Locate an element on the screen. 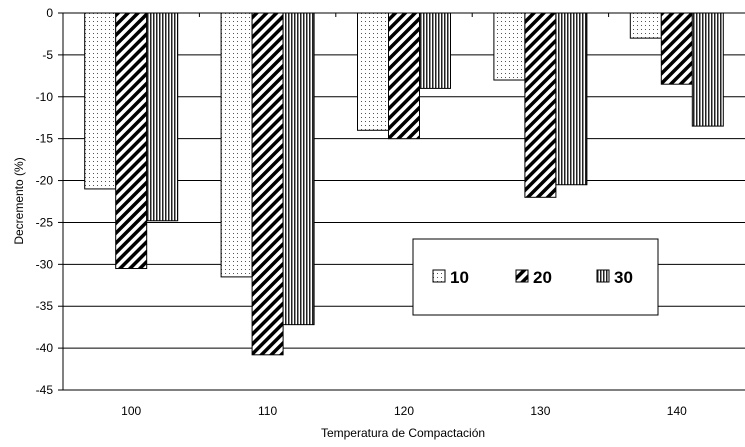 This screenshot has height=447, width=745. legend-box is located at coordinates (535, 277).